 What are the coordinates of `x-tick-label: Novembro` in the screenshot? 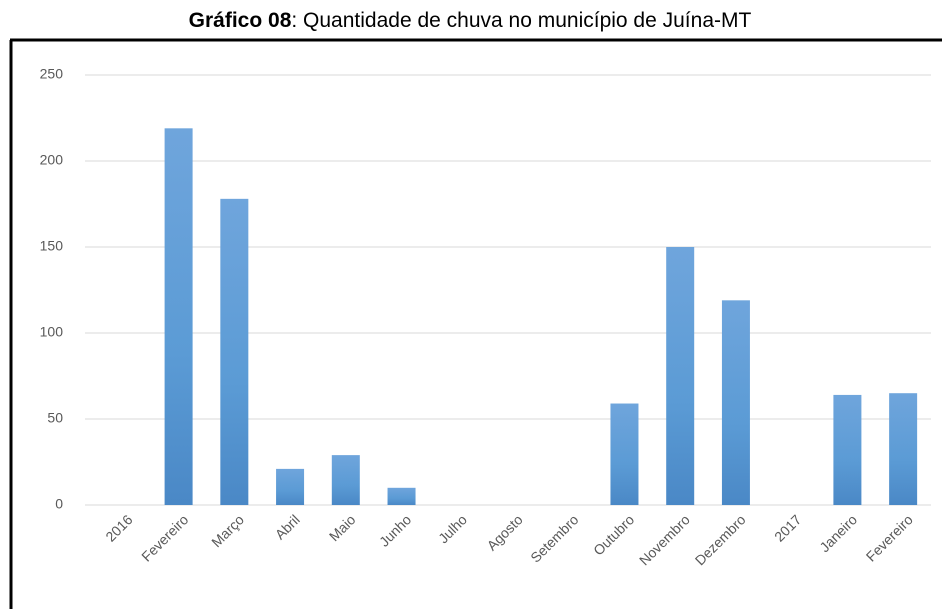 It's located at (664, 539).